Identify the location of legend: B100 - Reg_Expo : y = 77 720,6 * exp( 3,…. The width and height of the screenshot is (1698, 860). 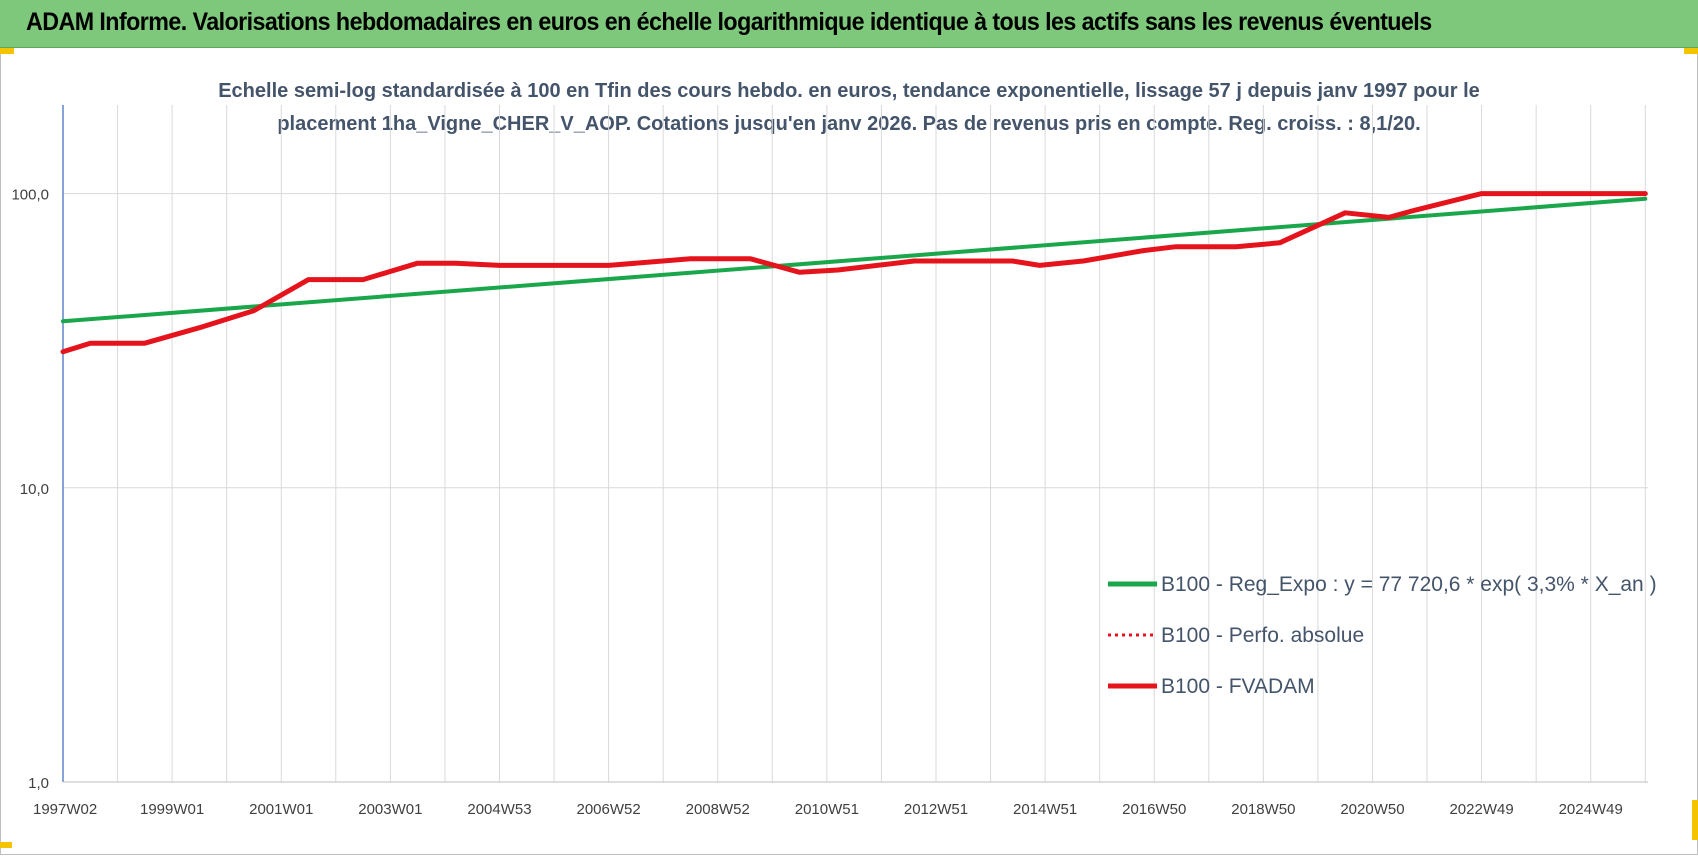
(1382, 635).